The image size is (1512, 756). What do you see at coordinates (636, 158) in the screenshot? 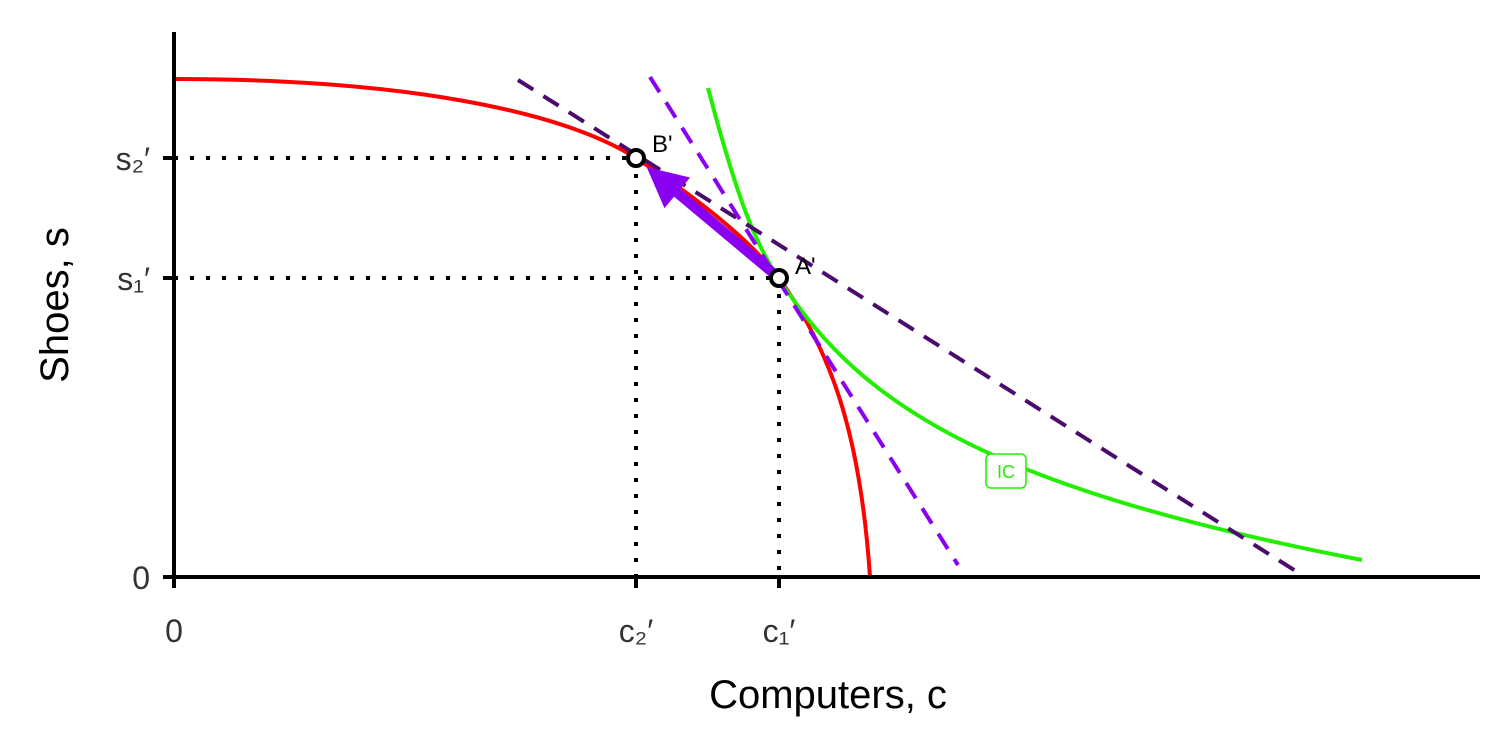
I see `point-b` at bounding box center [636, 158].